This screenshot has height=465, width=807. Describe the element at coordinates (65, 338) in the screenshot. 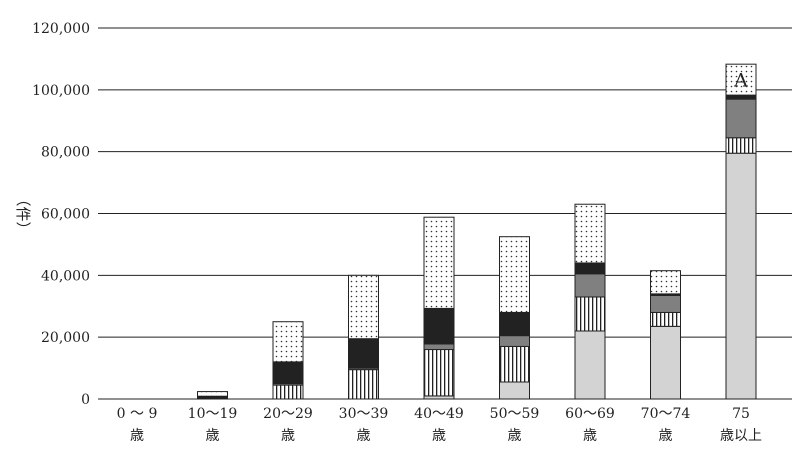

I see `y-tick-label: 20,000` at that location.